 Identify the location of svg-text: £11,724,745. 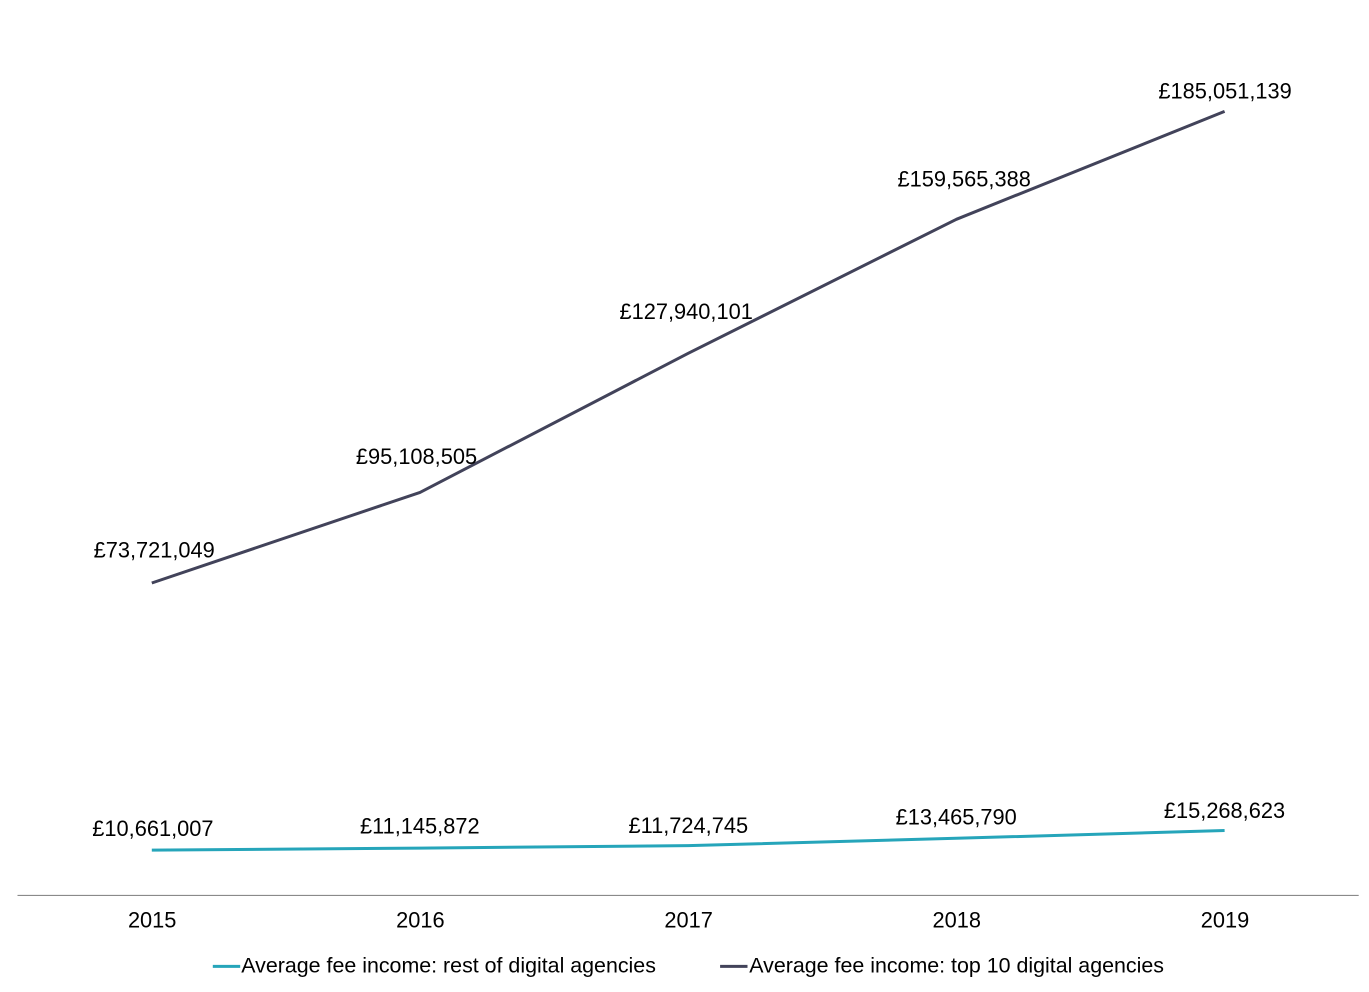
(688, 825).